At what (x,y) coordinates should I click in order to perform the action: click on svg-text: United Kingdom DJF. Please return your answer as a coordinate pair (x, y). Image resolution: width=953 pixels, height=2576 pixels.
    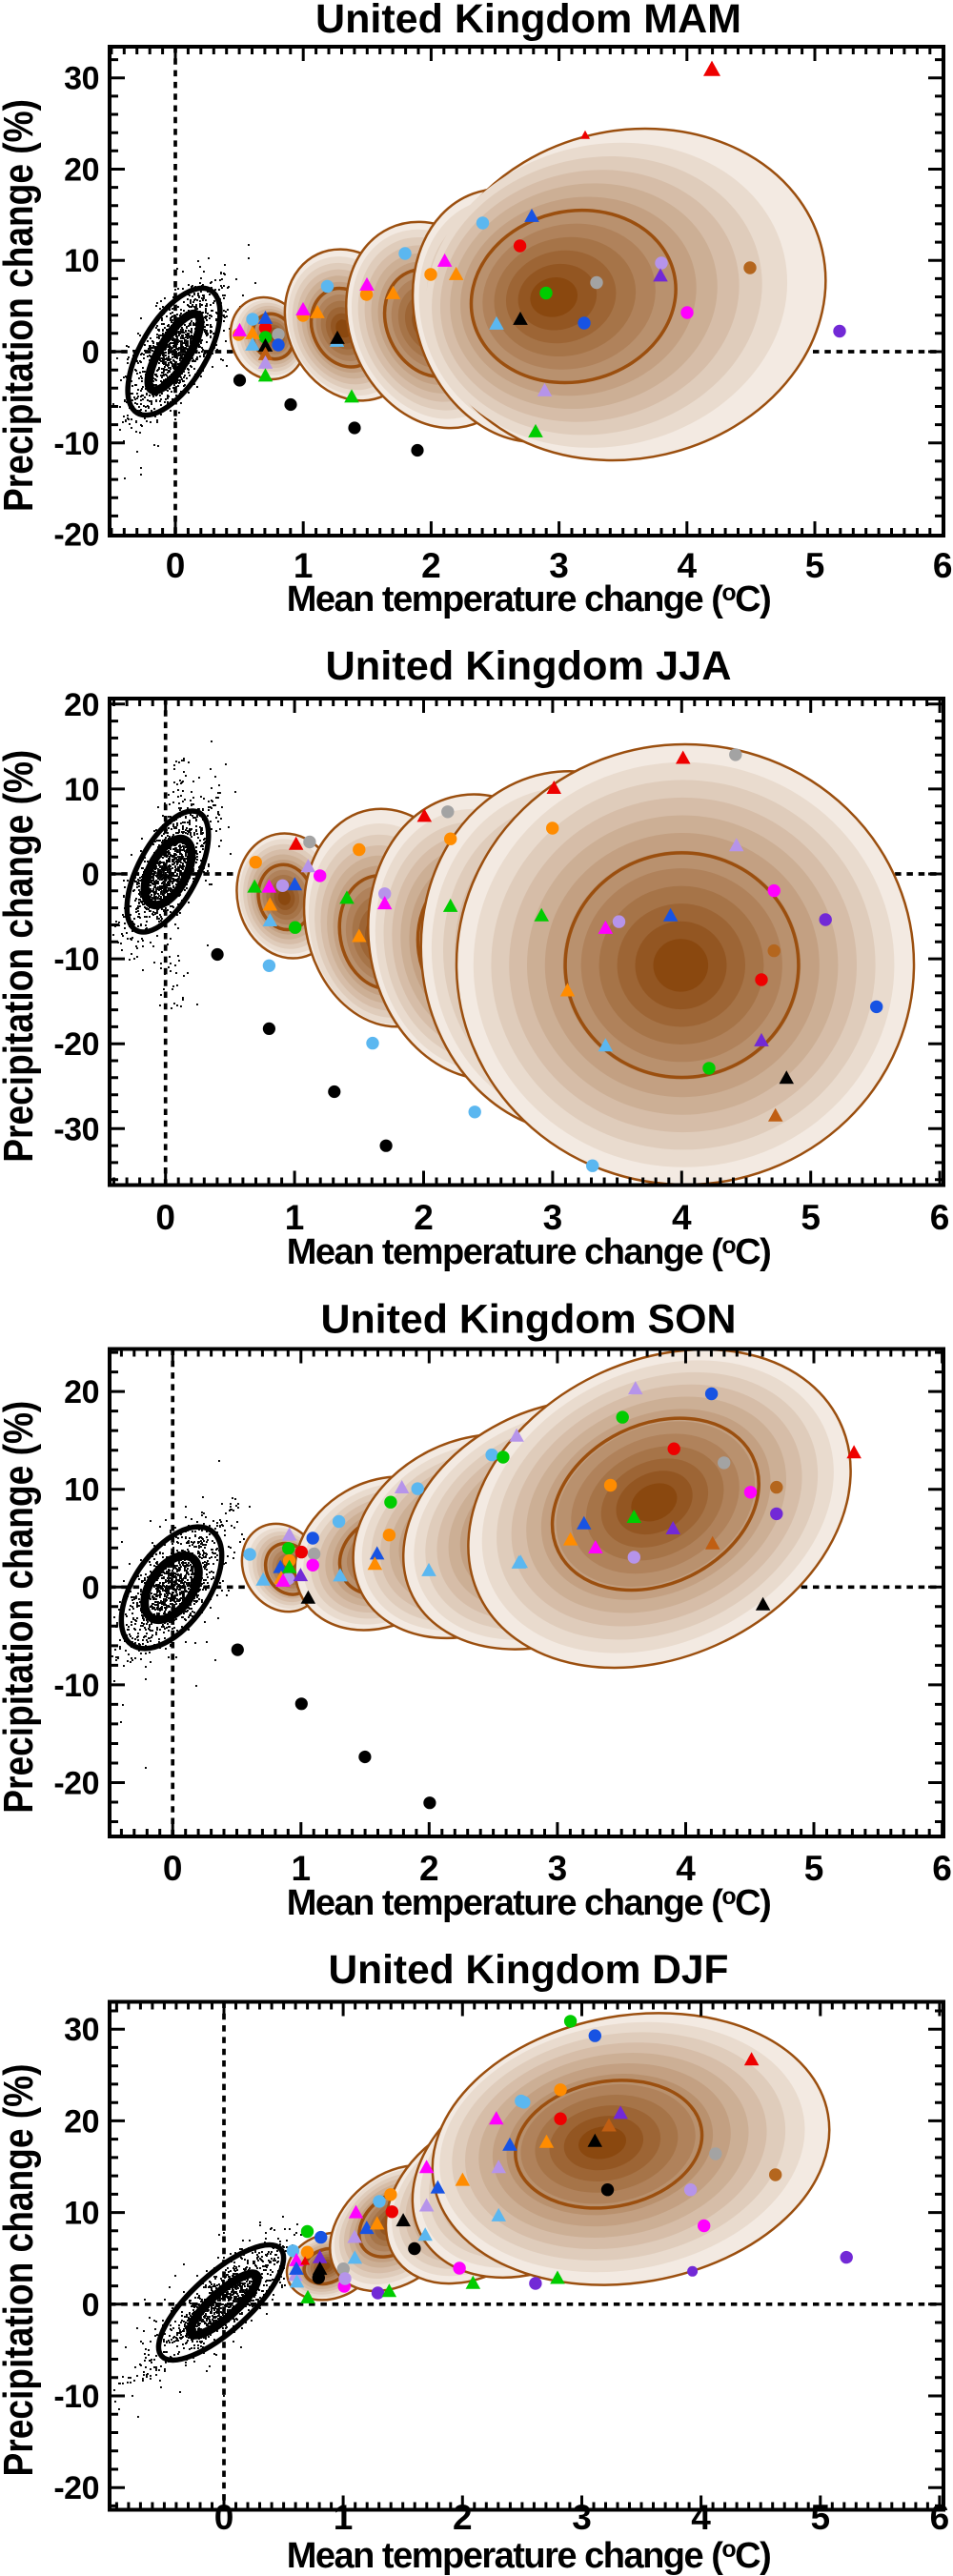
    Looking at the image, I should click on (529, 1970).